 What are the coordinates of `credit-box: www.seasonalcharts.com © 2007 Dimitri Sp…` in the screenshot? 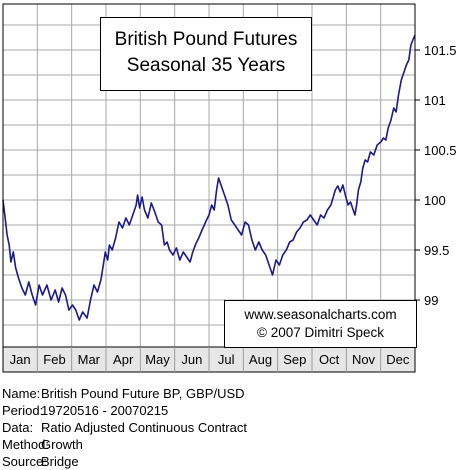 It's located at (320, 324).